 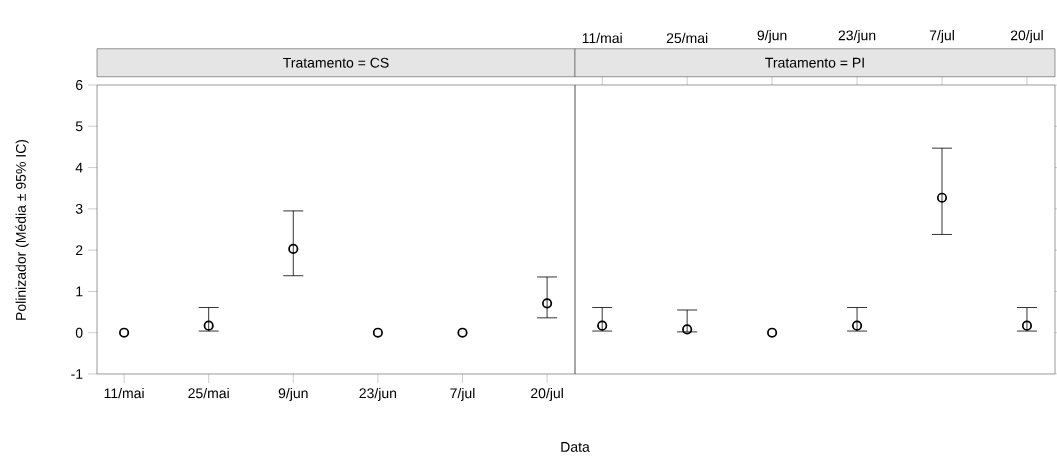 What do you see at coordinates (336, 62) in the screenshot?
I see `chart-title: Tratamento = CS` at bounding box center [336, 62].